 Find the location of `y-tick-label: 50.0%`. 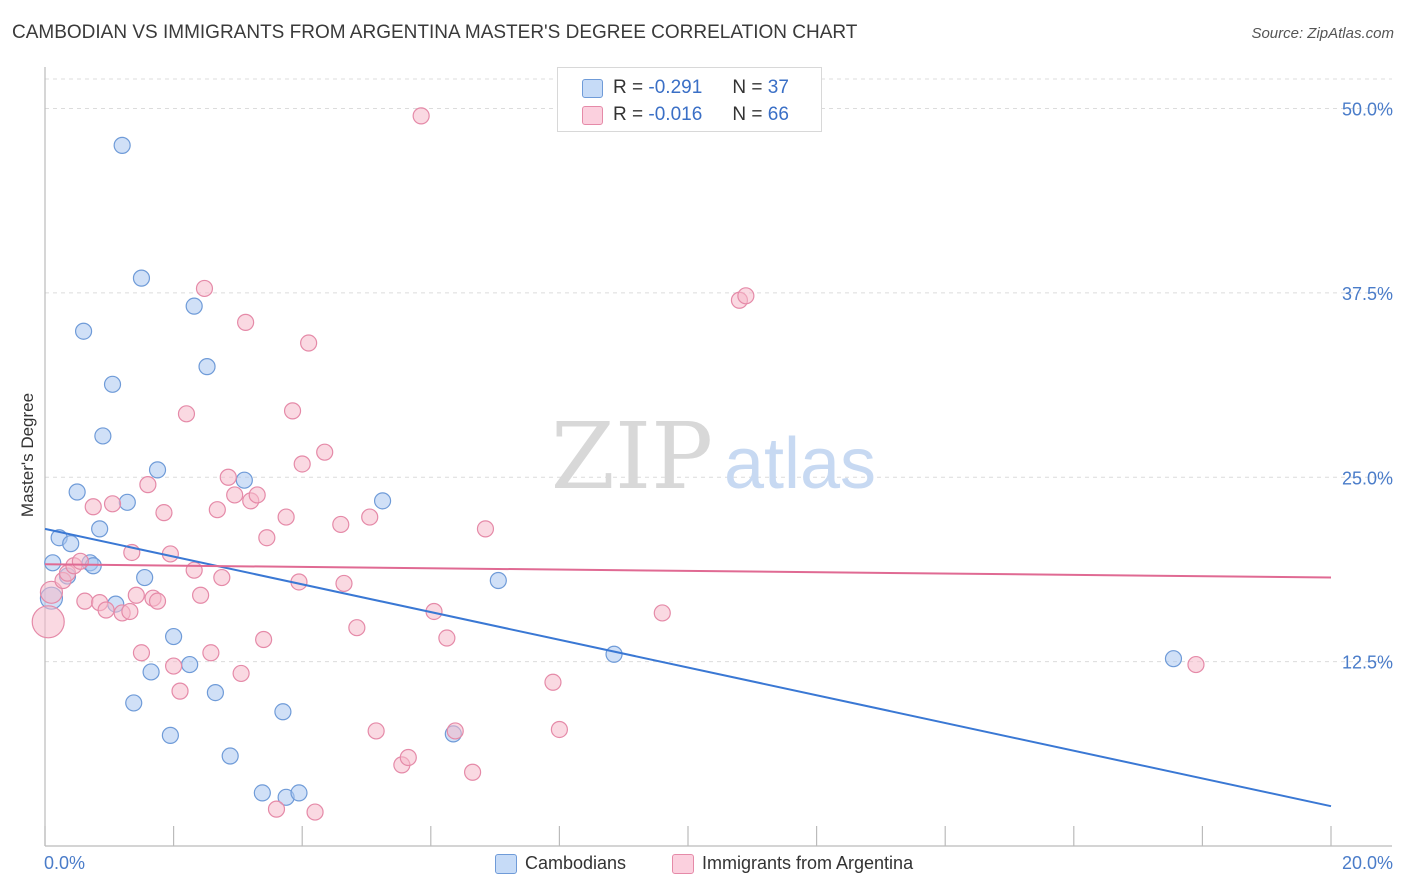

y-tick-label: 50.0% is located at coordinates (1367, 110).